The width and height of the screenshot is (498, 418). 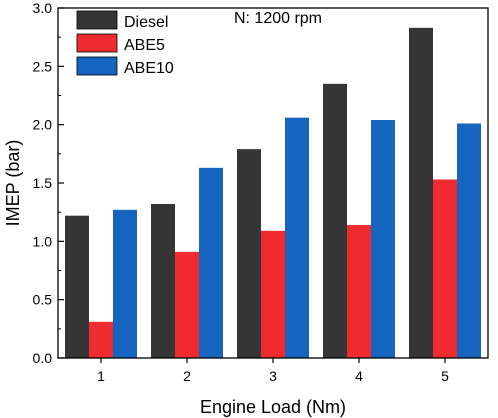 I want to click on x-tick-label: 2, so click(x=187, y=376).